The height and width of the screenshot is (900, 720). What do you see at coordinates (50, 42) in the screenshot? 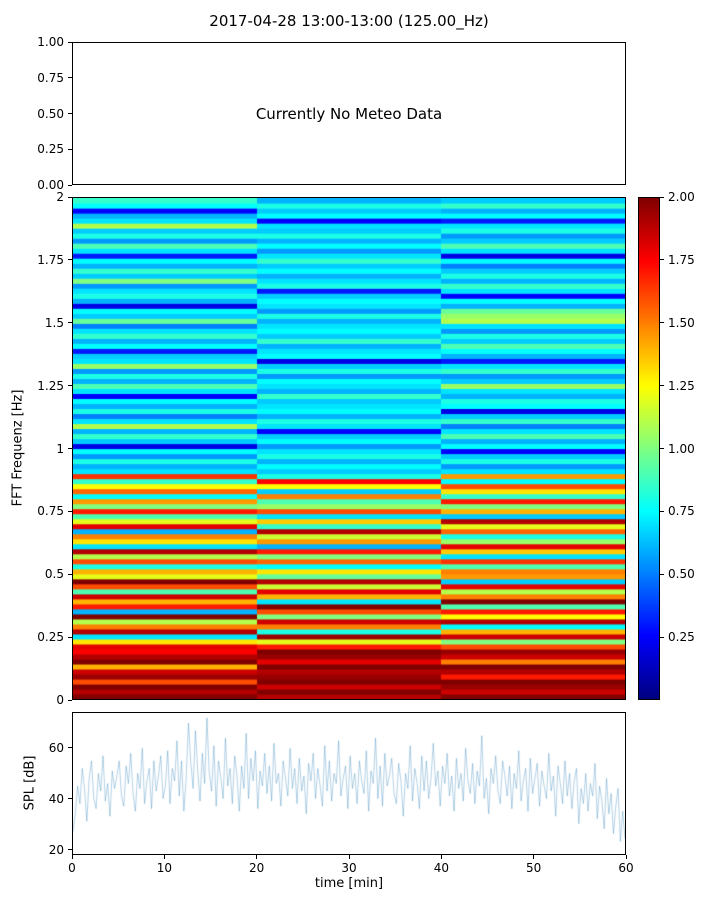
I see `y-tick-label: 1.00` at bounding box center [50, 42].